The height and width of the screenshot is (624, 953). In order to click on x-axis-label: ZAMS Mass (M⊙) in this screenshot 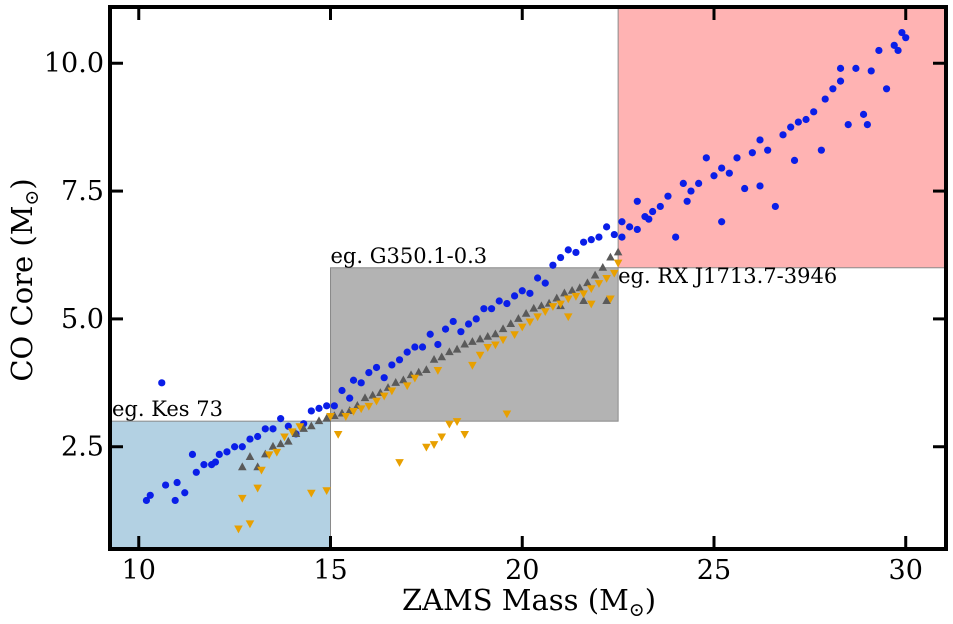, I will do `click(529, 602)`.